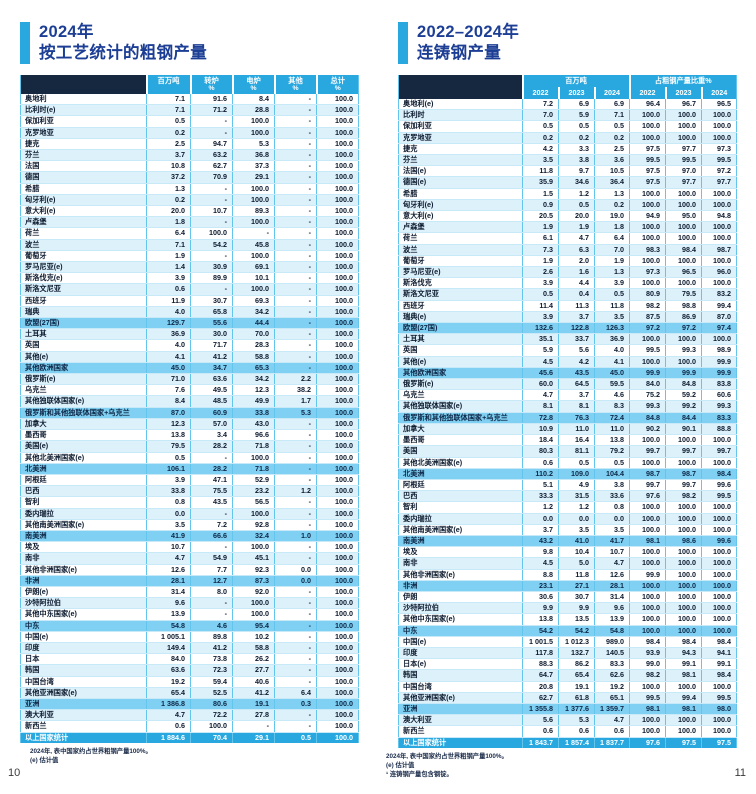  Describe the element at coordinates (540, 93) in the screenshot. I see `year-header: 2022` at that location.